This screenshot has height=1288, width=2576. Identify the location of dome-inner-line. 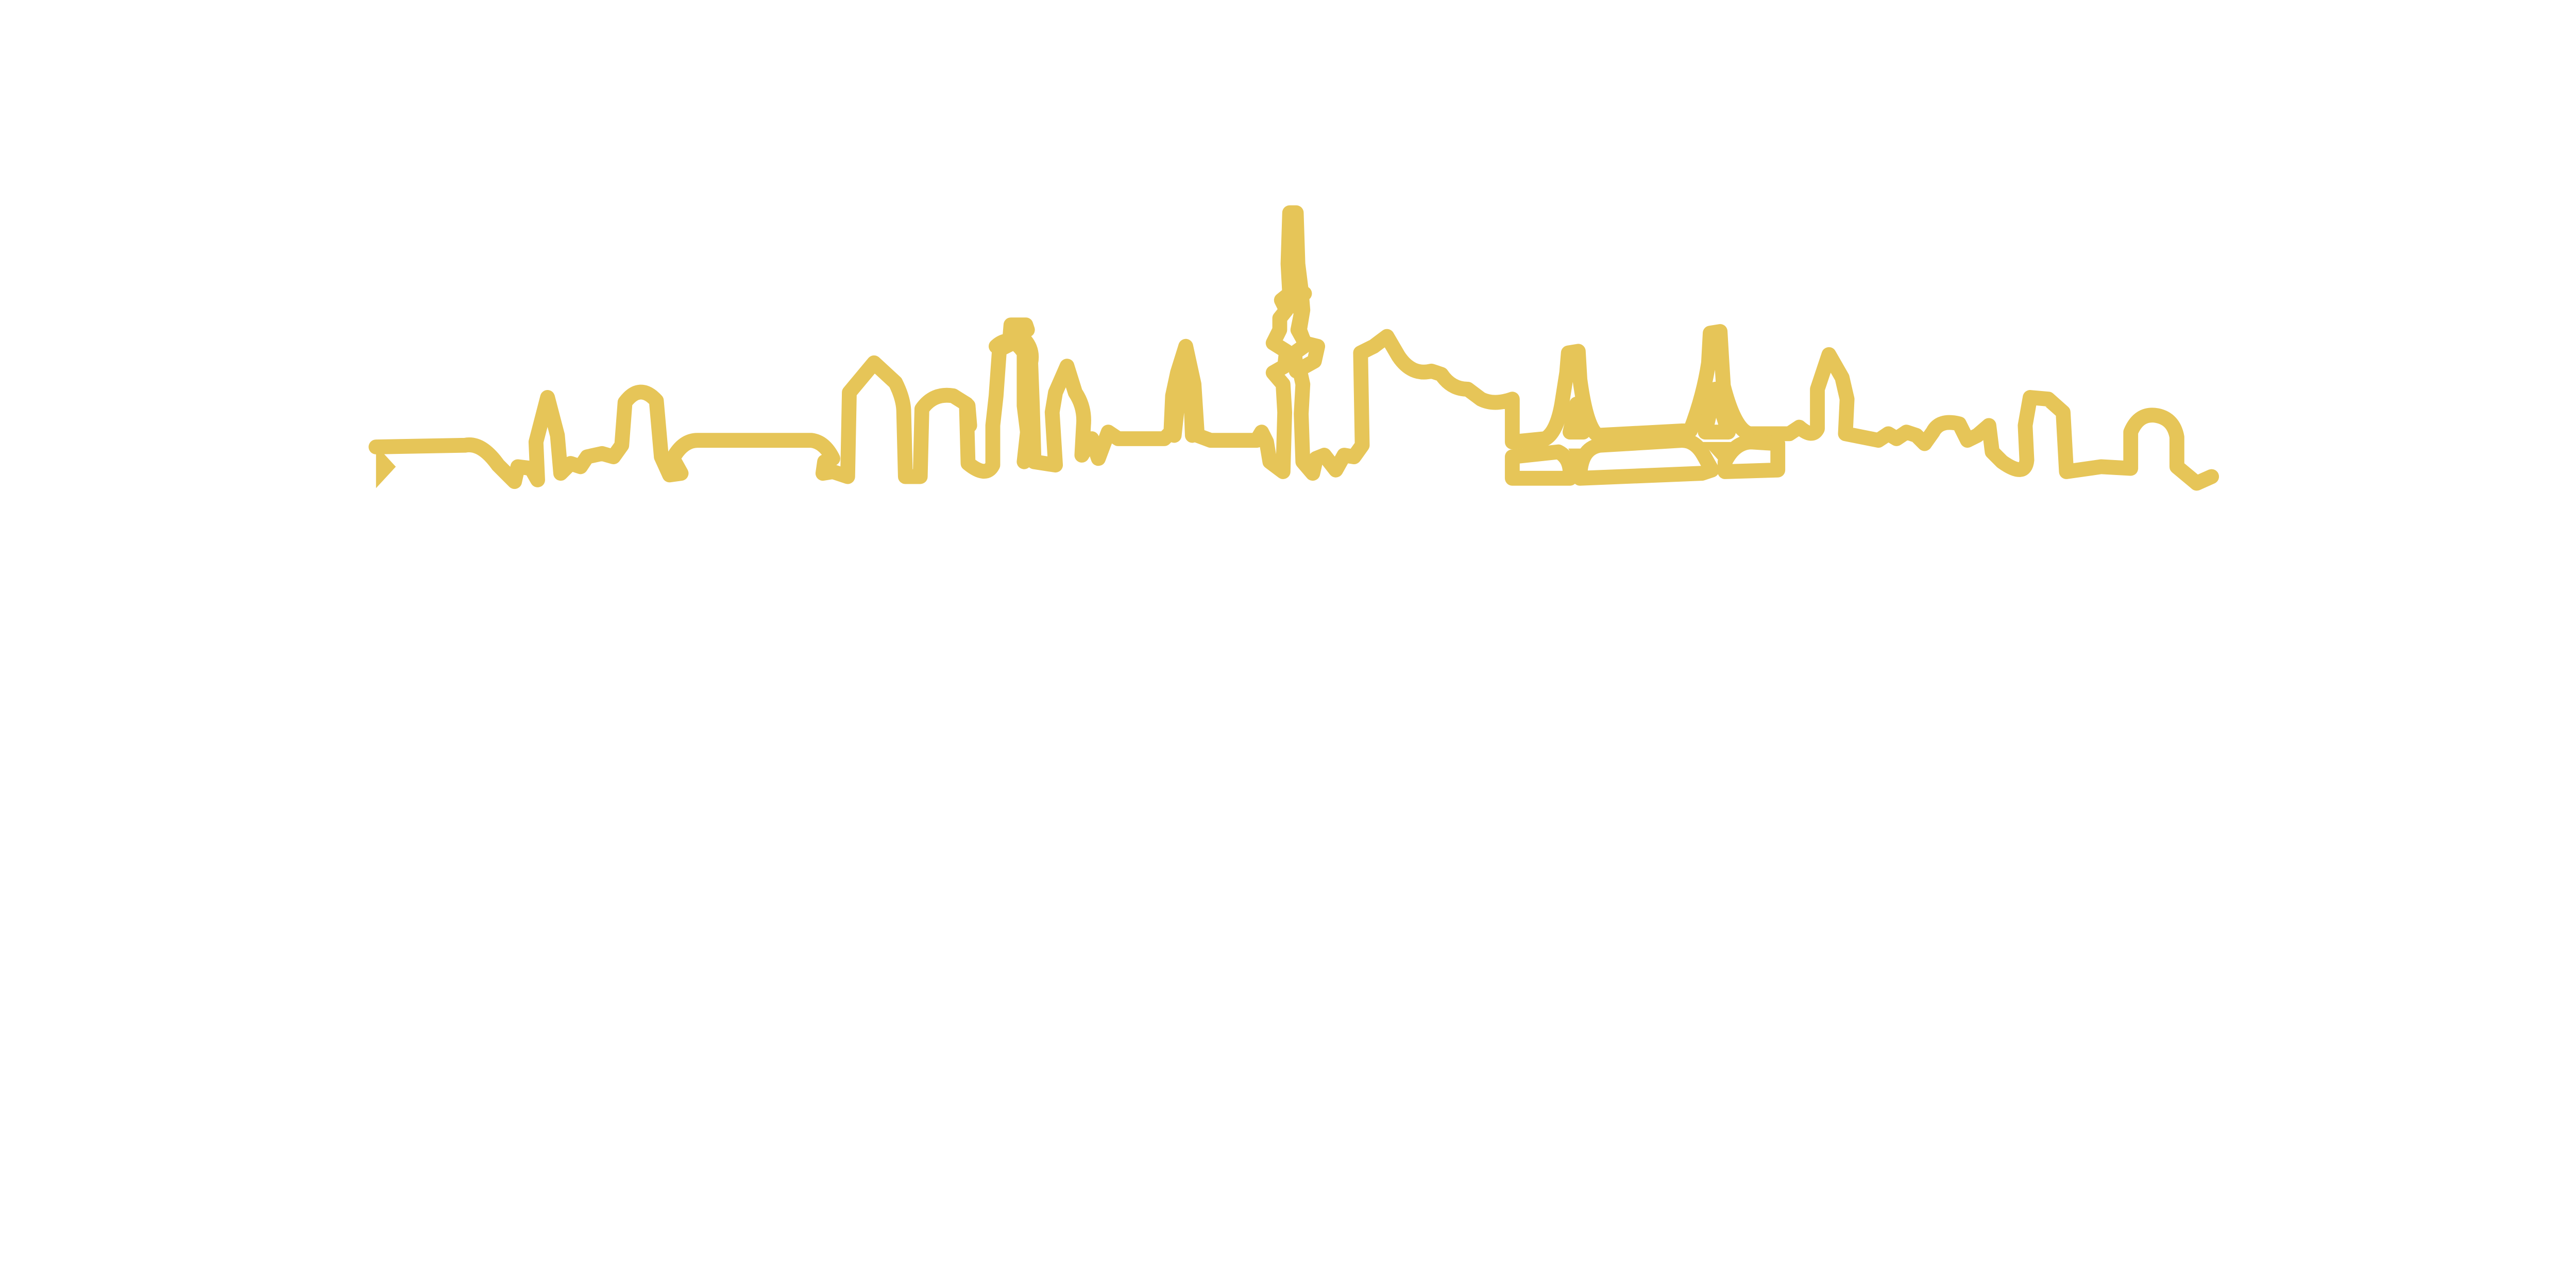
(968, 415).